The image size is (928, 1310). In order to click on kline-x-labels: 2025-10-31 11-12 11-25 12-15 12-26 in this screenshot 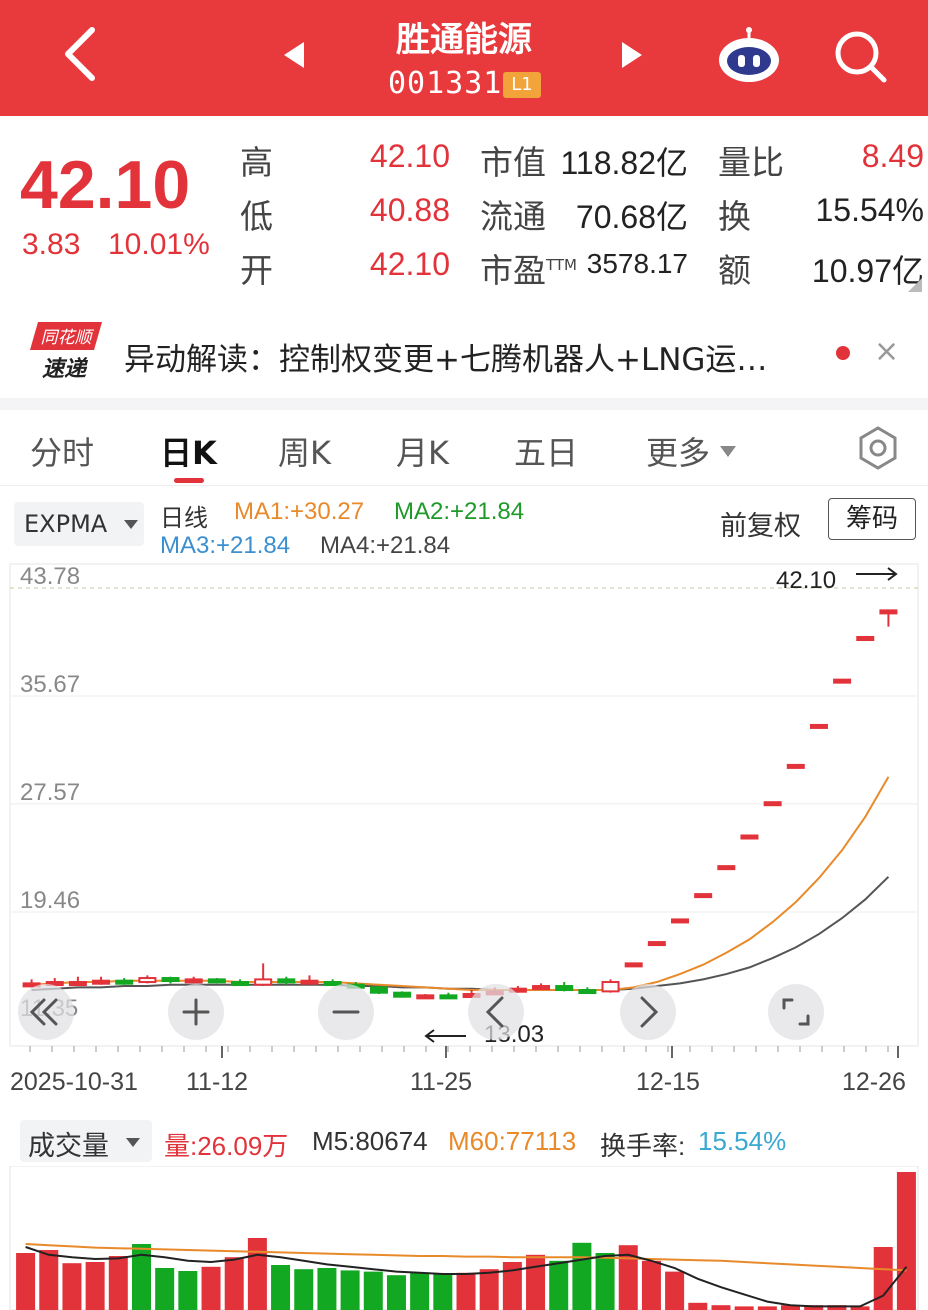, I will do `click(464, 1070)`.